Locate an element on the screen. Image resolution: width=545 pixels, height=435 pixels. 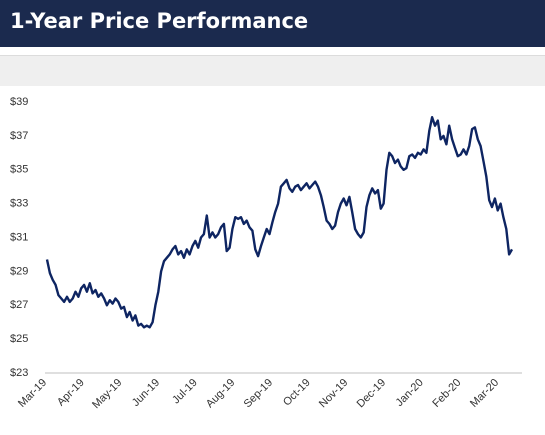
y-tick-label: $25 is located at coordinates (19, 339).